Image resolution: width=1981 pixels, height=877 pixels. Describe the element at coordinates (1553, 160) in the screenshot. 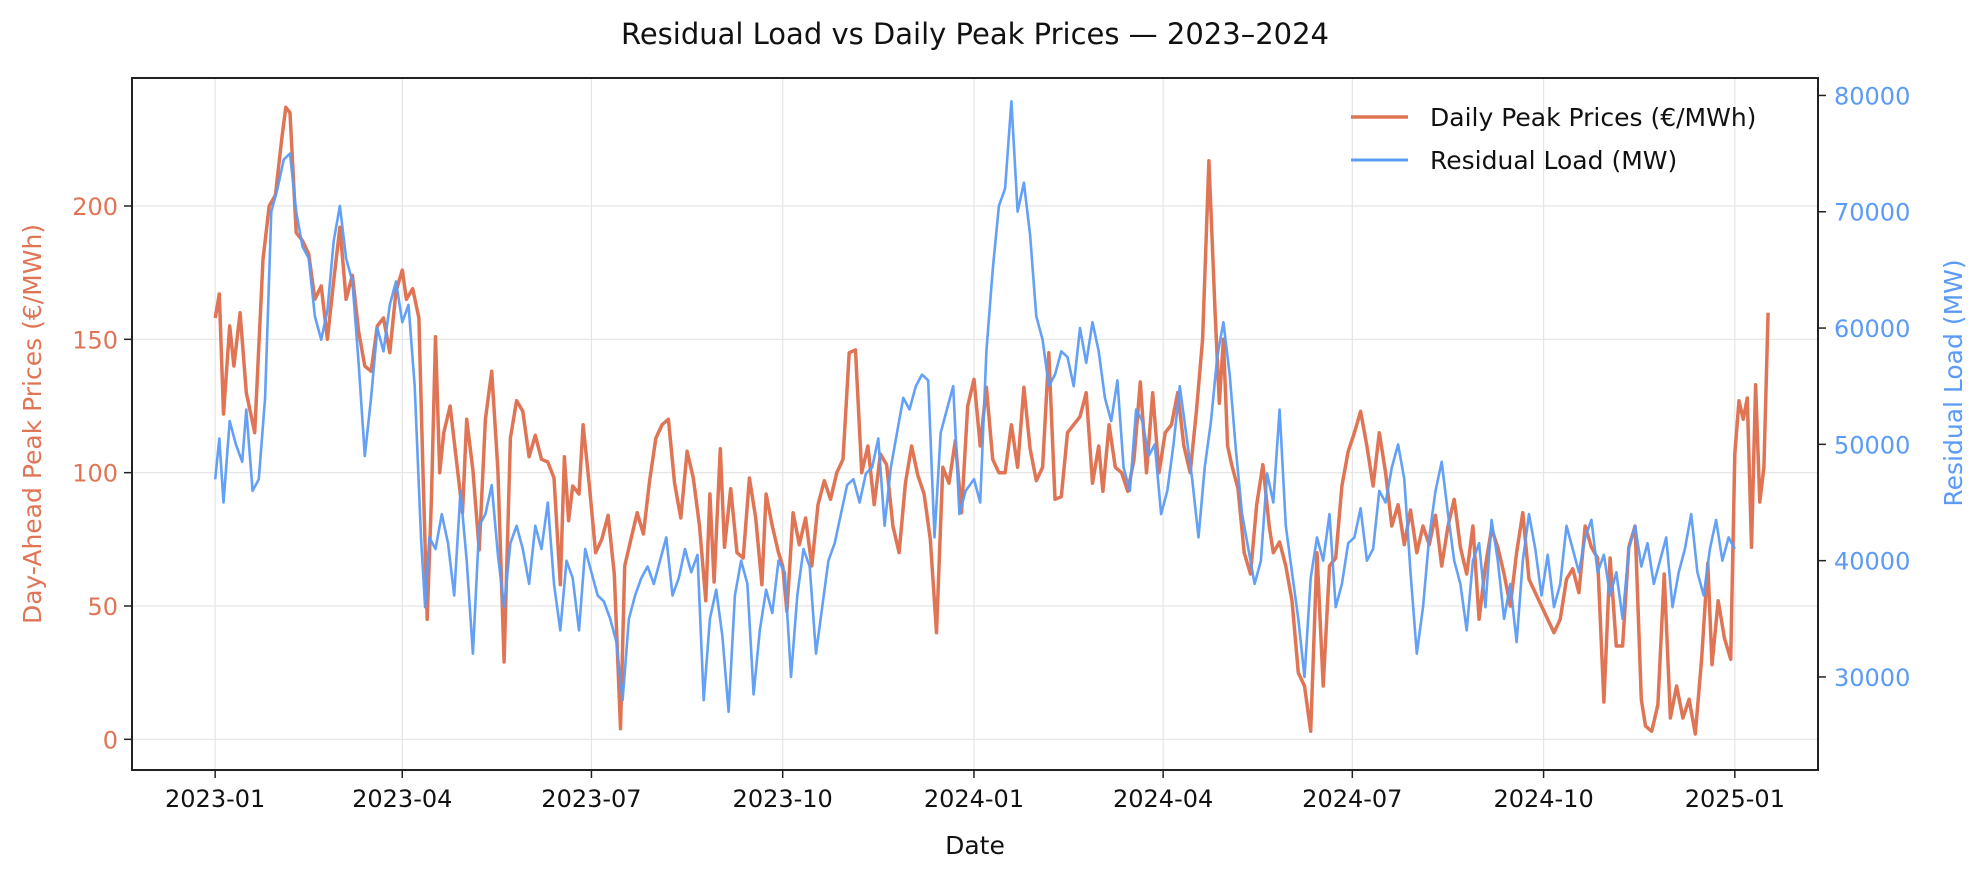

I see `legend-label-load: Residual Load (MW)` at that location.